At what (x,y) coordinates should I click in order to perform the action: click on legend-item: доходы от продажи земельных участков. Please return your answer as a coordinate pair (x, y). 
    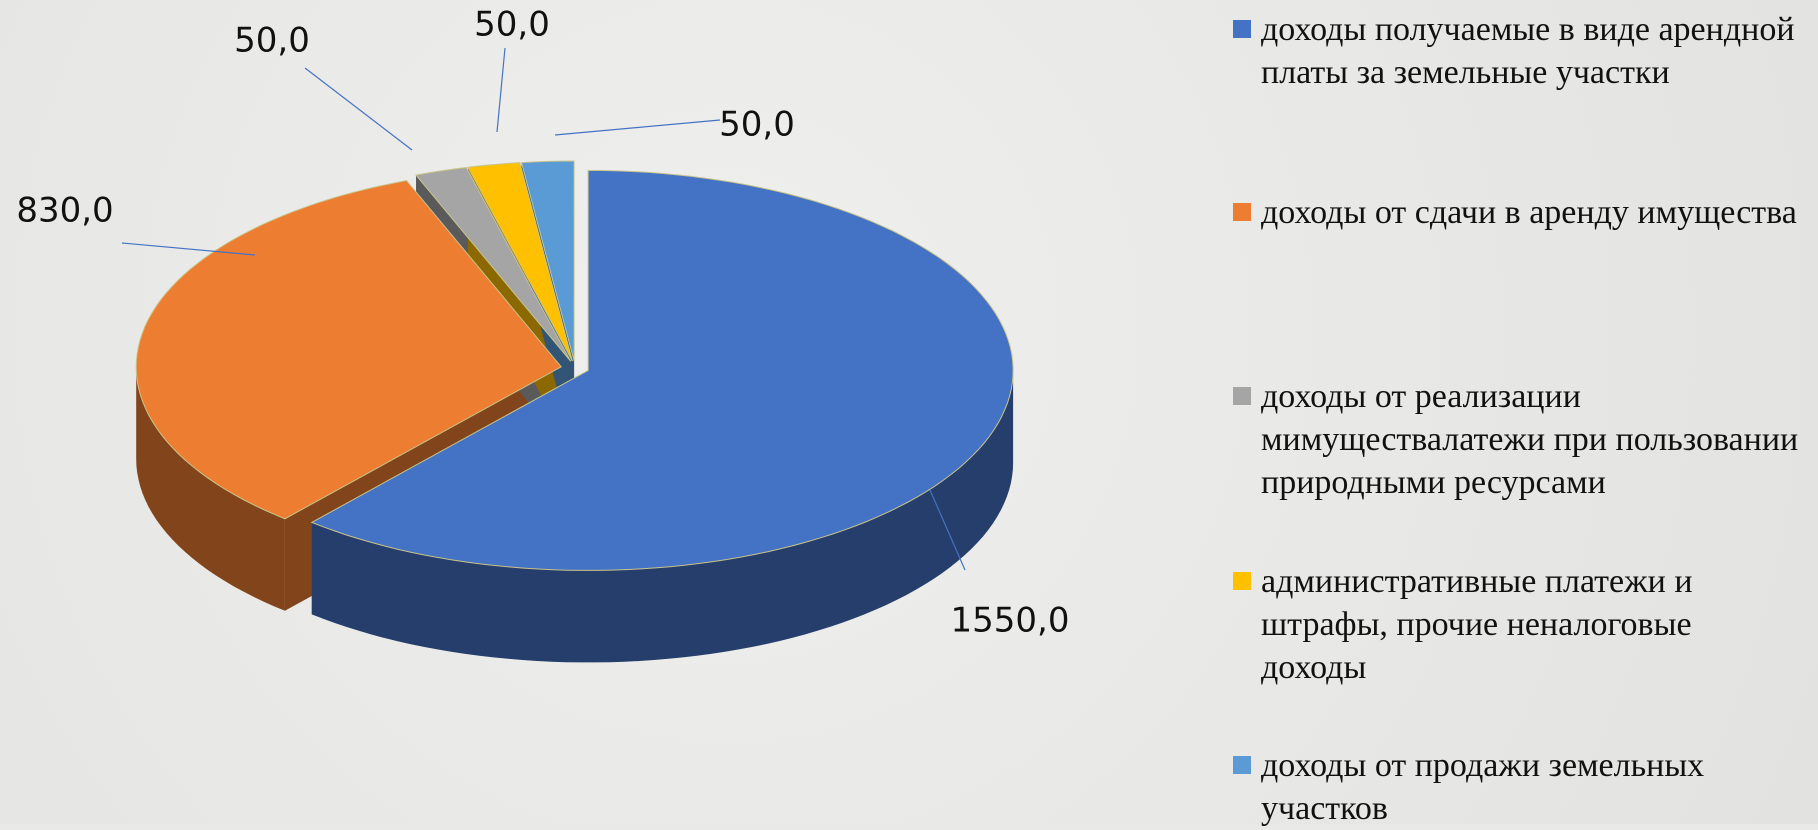
    Looking at the image, I should click on (1518, 787).